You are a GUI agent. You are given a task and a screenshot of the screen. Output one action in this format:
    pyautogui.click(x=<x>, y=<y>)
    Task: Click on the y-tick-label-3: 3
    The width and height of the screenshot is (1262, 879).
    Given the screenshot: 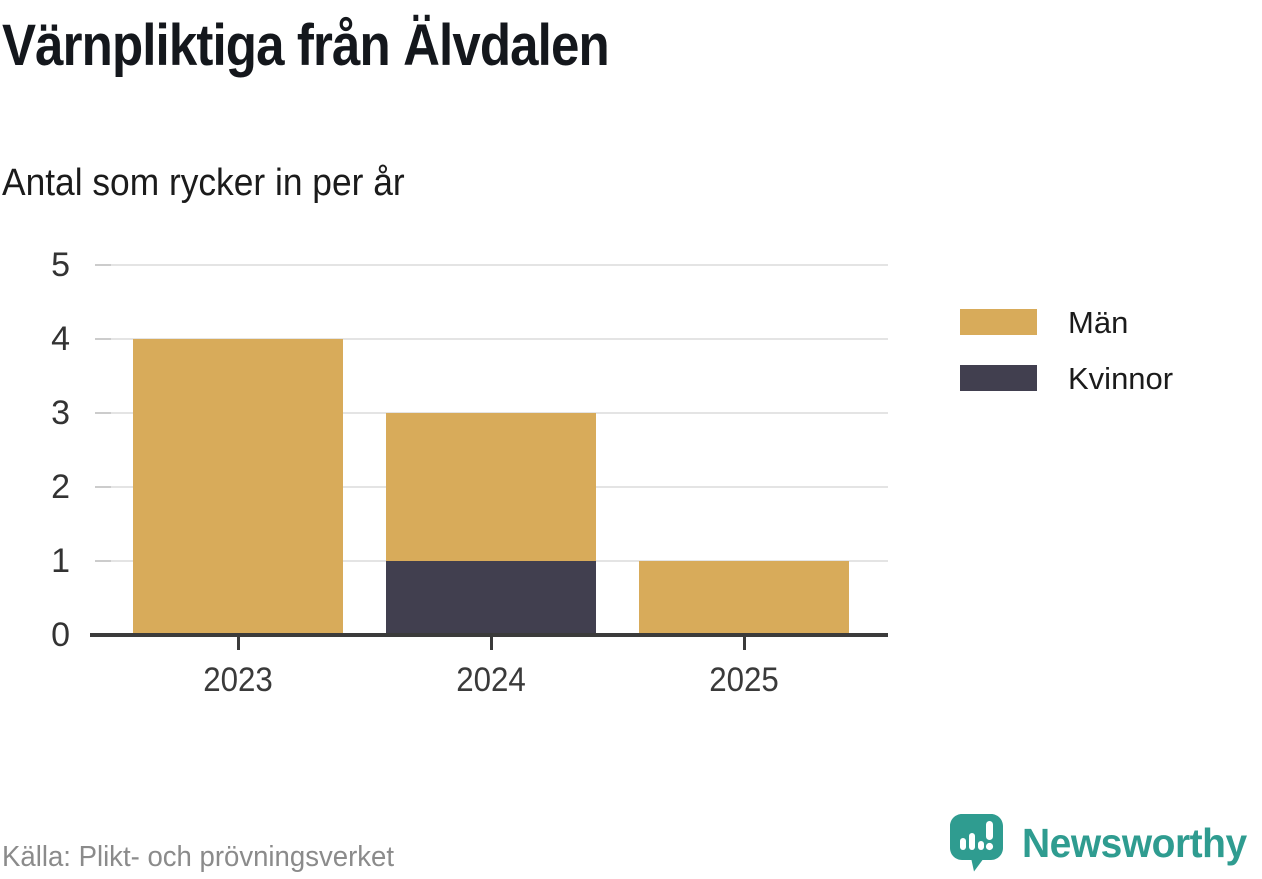 What is the action you would take?
    pyautogui.click(x=60, y=413)
    